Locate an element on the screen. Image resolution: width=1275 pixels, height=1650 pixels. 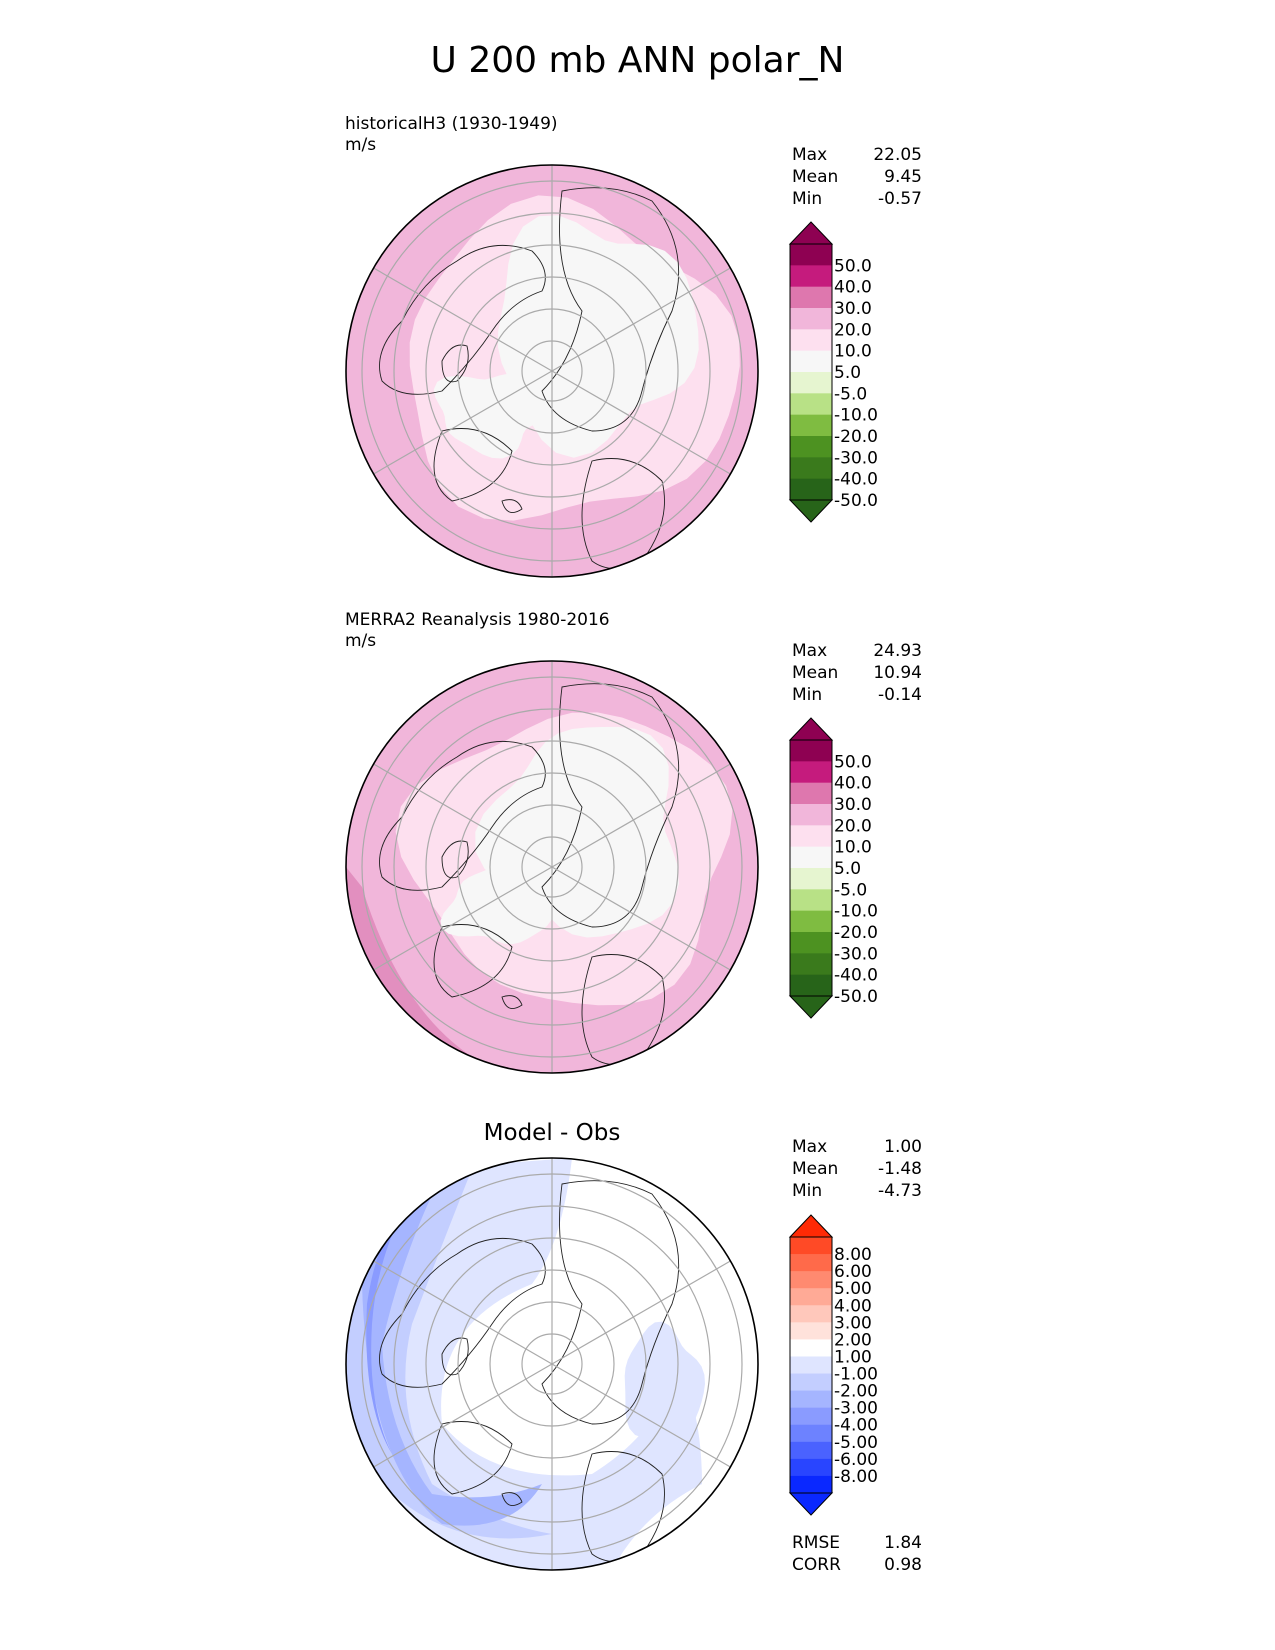
stat-value: 0.98 is located at coordinates (903, 1565).